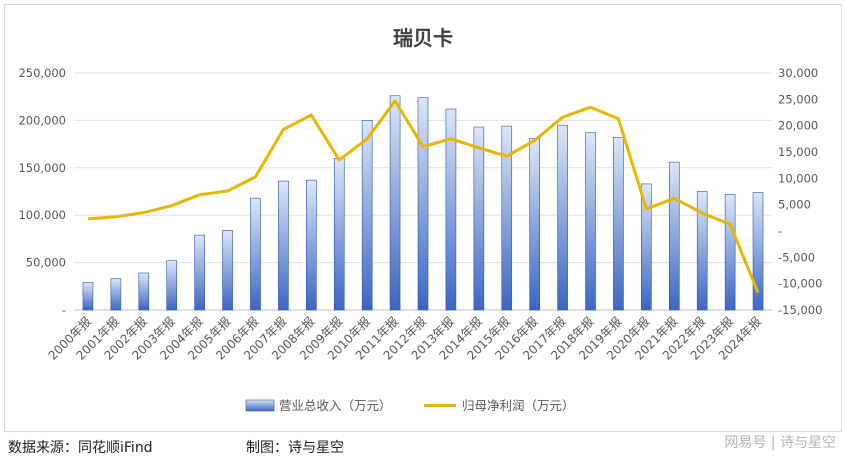  Describe the element at coordinates (64, 310) in the screenshot. I see `y-left-tick-label: -` at that location.